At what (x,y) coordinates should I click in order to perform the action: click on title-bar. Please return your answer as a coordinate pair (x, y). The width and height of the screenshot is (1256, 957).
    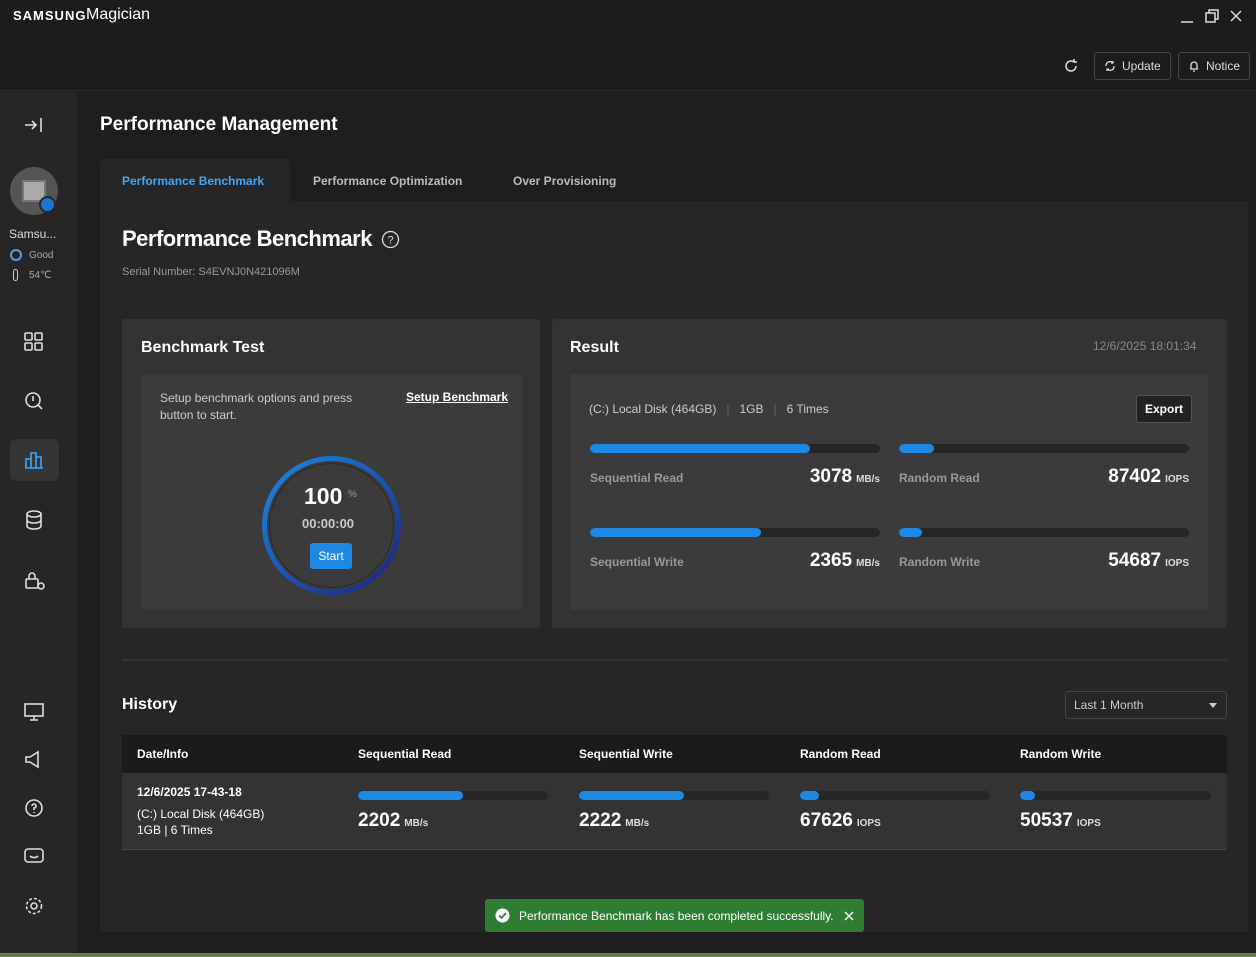
    Looking at the image, I should click on (628, 45).